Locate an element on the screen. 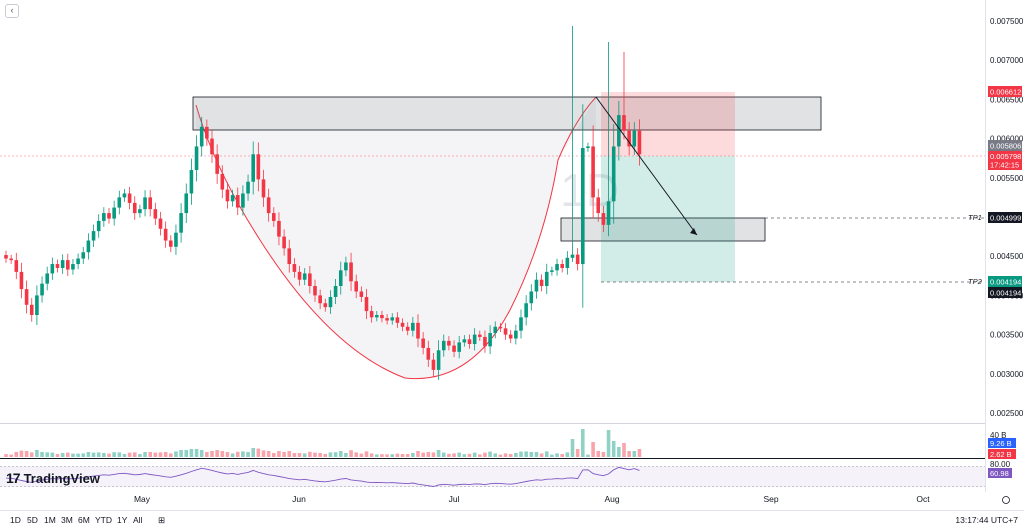  date-tick-label: Sep is located at coordinates (770, 499).